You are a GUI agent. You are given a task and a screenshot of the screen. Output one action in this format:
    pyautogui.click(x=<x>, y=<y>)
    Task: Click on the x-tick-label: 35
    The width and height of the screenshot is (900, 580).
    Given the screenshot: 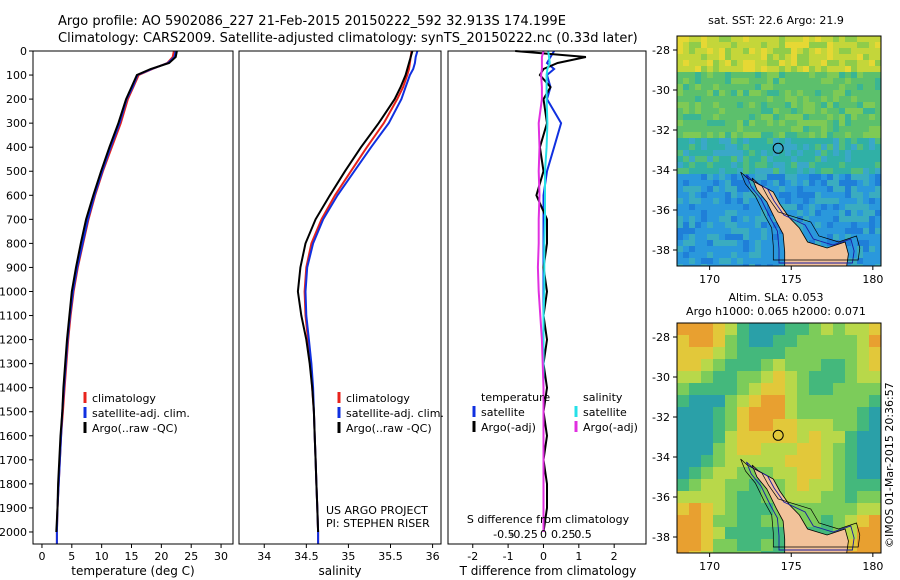 What is the action you would take?
    pyautogui.click(x=348, y=556)
    